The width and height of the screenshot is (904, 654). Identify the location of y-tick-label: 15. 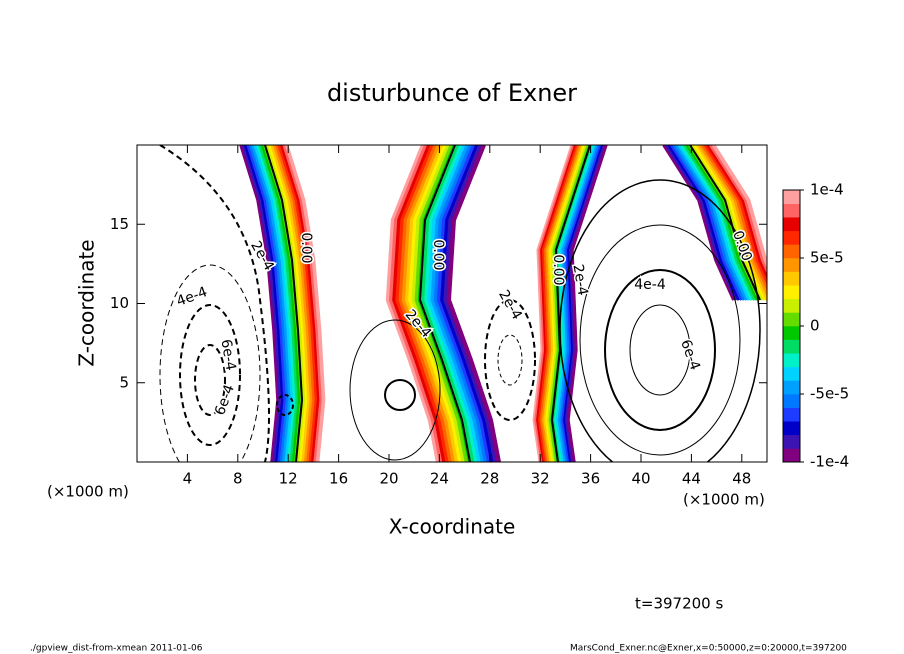
(119, 224).